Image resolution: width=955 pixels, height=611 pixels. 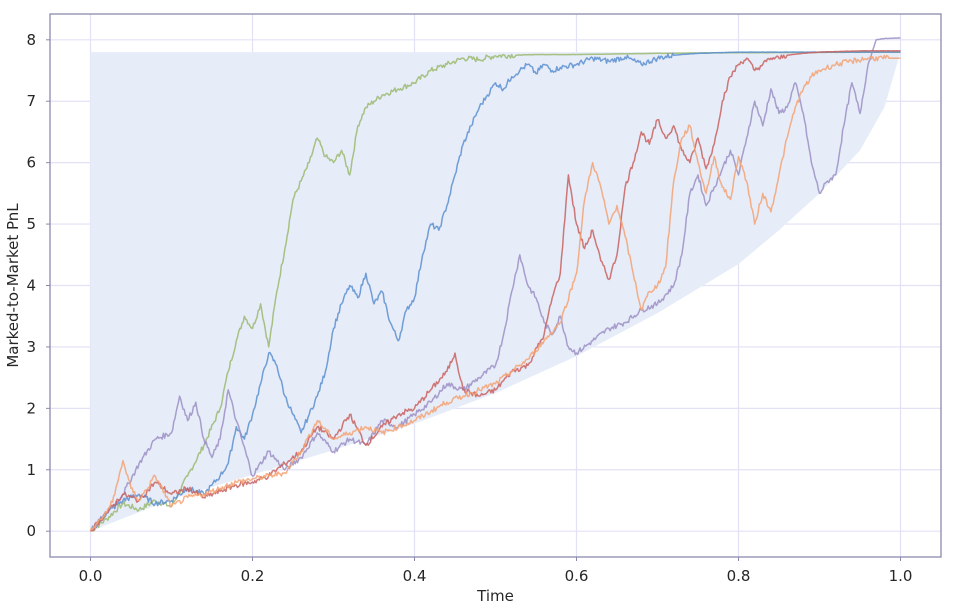 I want to click on y-tick-label-1: 1, so click(x=31, y=470).